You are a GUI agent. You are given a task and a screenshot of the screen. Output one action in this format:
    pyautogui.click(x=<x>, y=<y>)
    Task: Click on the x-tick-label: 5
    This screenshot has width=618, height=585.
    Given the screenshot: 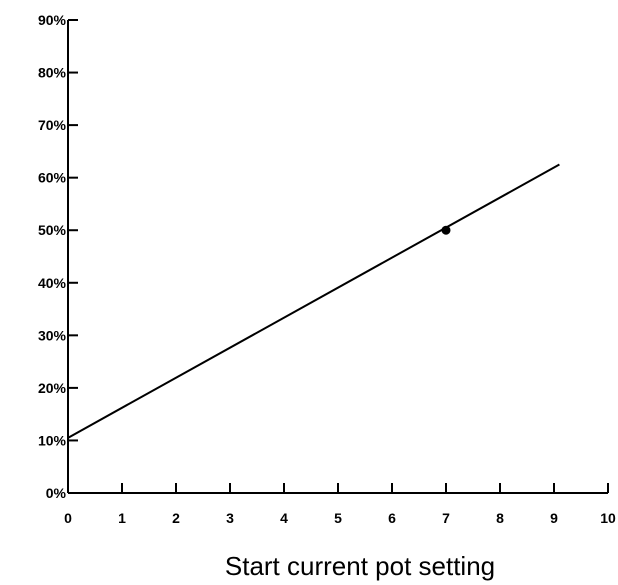 What is the action you would take?
    pyautogui.click(x=338, y=518)
    